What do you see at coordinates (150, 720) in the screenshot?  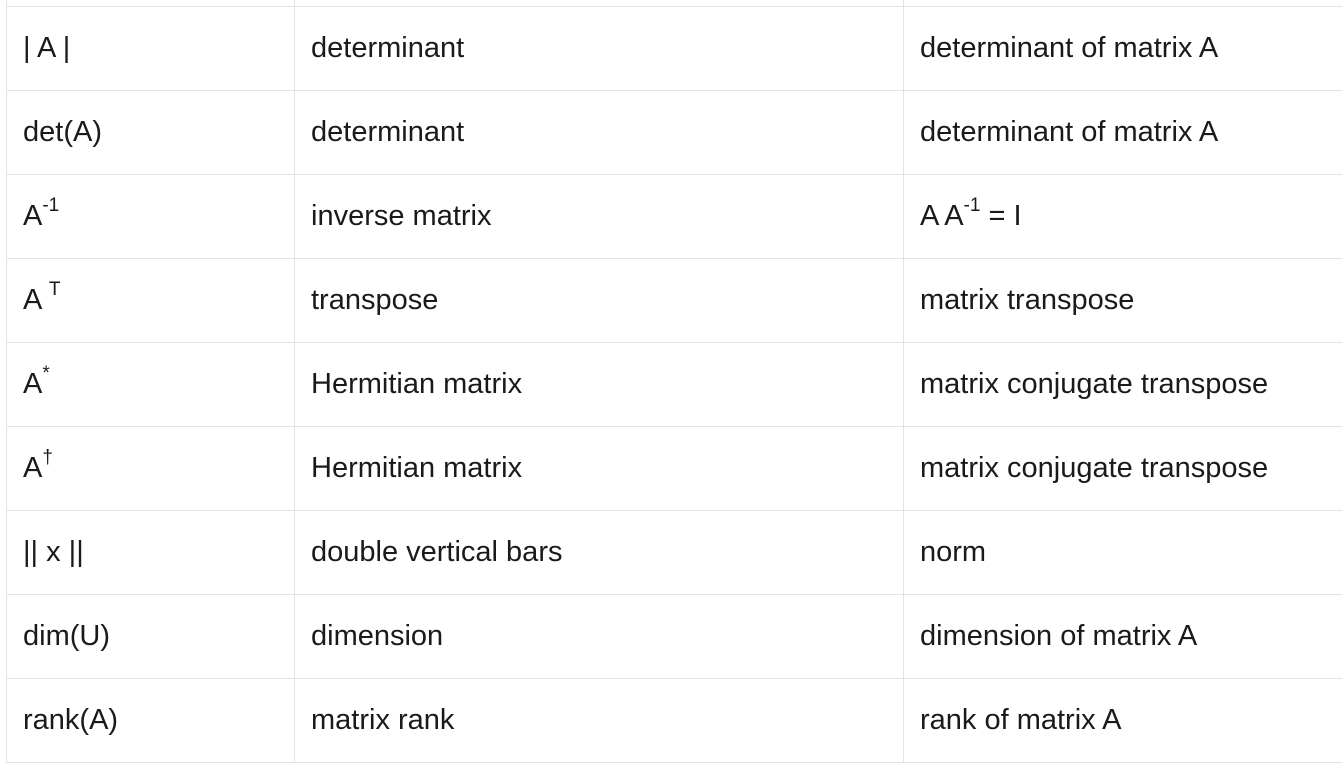 I see `symbol-cell: rank(A)` at bounding box center [150, 720].